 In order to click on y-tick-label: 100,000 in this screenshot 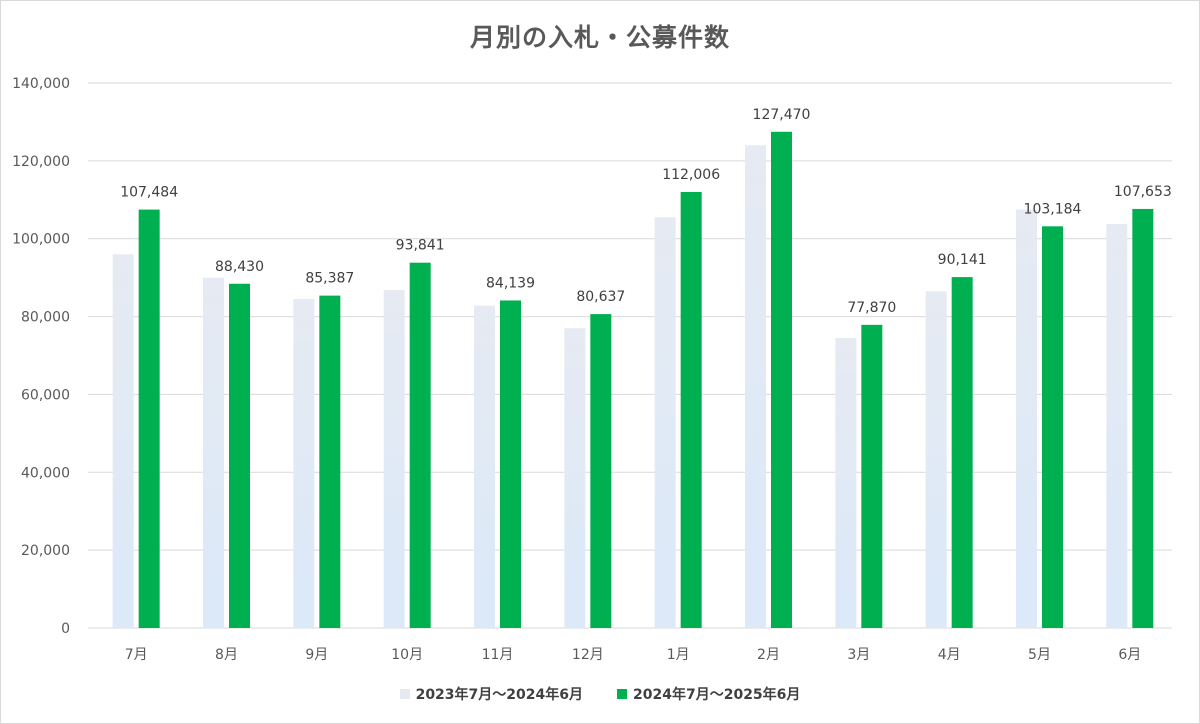, I will do `click(41, 240)`.